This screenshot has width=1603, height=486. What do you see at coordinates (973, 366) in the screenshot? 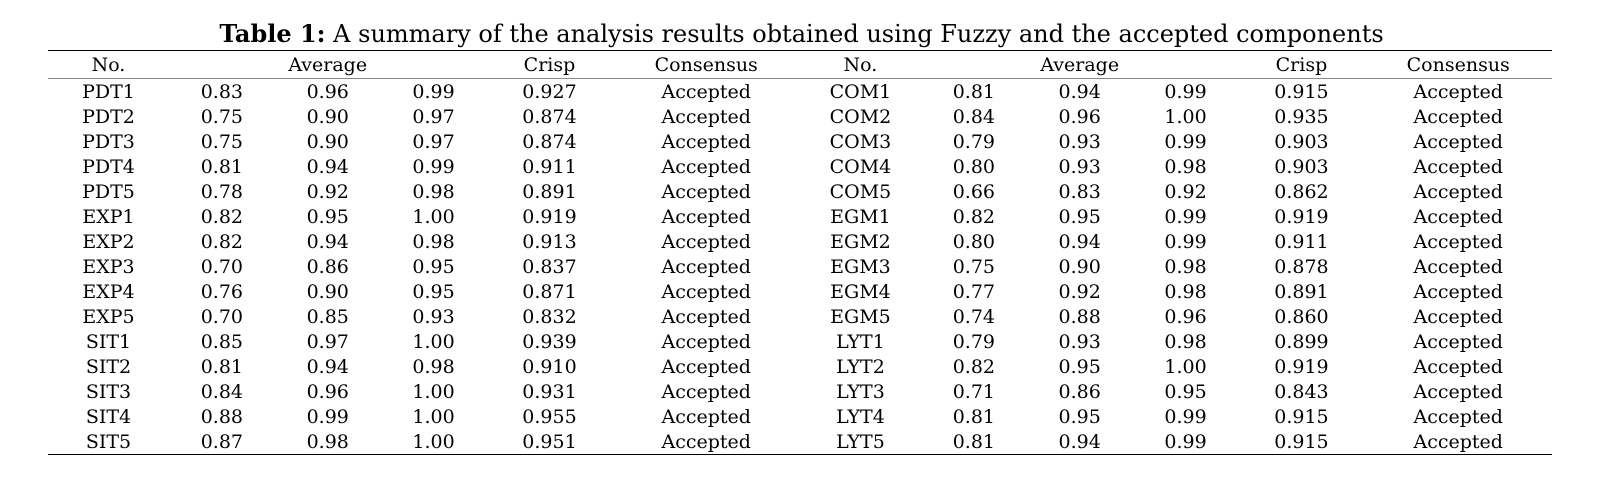
I see `average-low-right: 0.82` at bounding box center [973, 366].